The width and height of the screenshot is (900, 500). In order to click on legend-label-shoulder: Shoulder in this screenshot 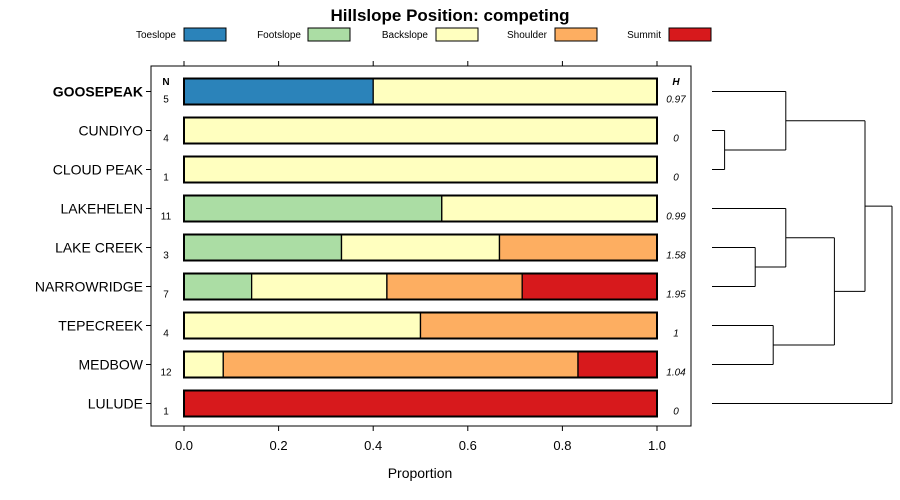, I will do `click(527, 35)`.